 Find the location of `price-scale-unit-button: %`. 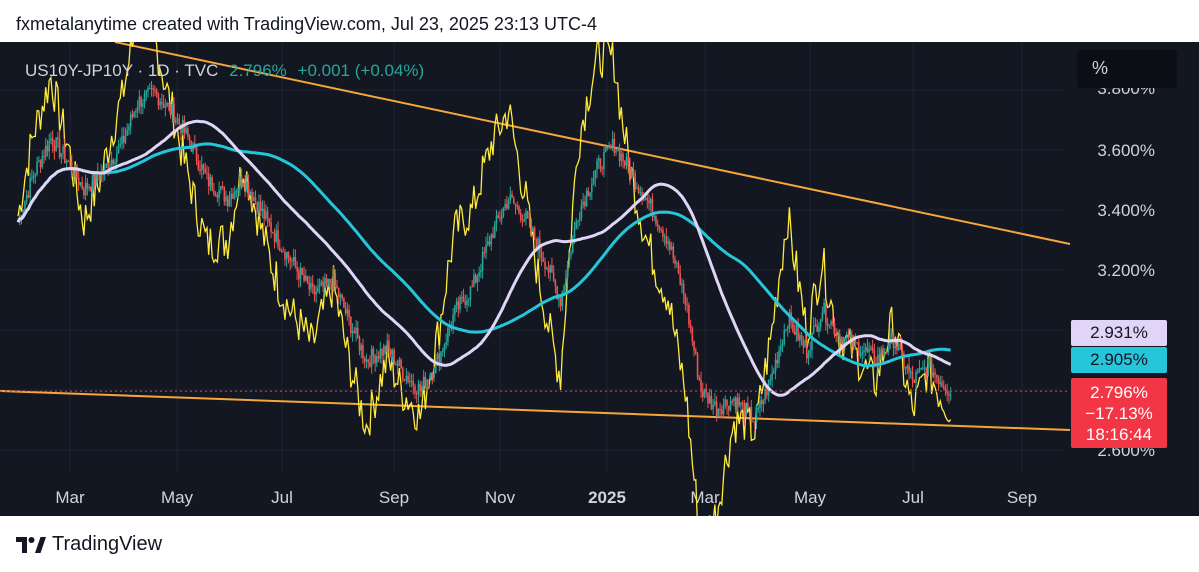

price-scale-unit-button: % is located at coordinates (1127, 69).